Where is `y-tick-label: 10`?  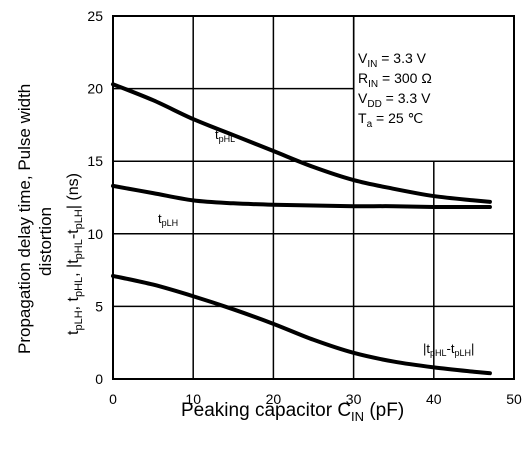
y-tick-label: 10 is located at coordinates (95, 234).